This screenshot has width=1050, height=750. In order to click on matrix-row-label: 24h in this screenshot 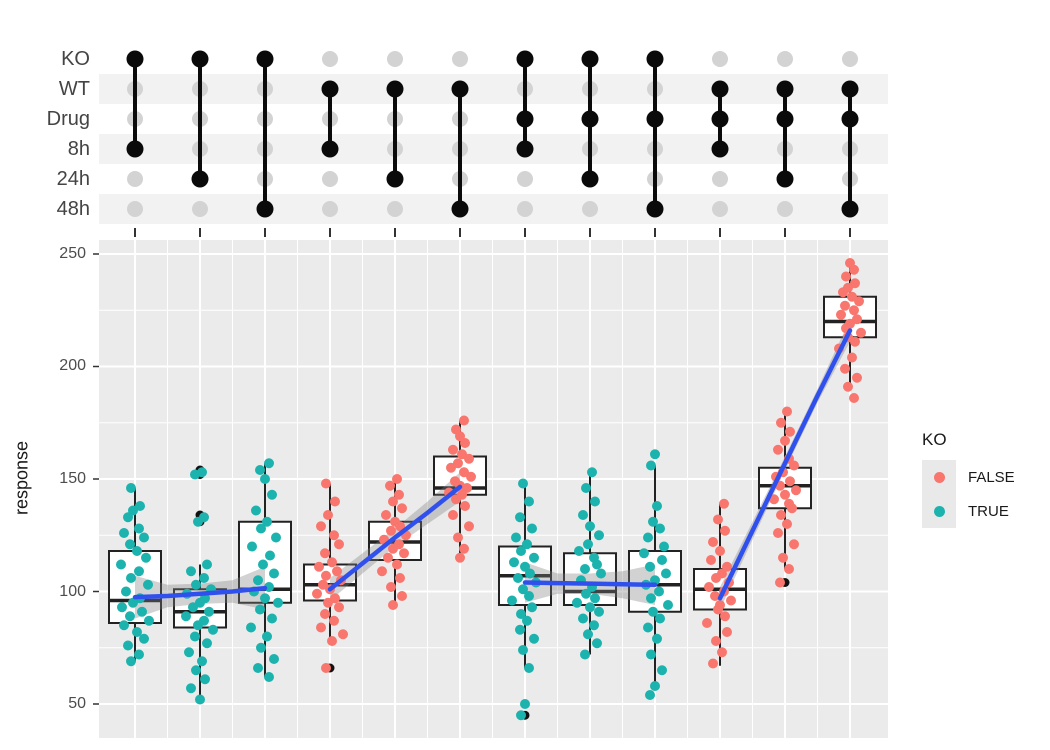, I will do `click(73, 179)`.